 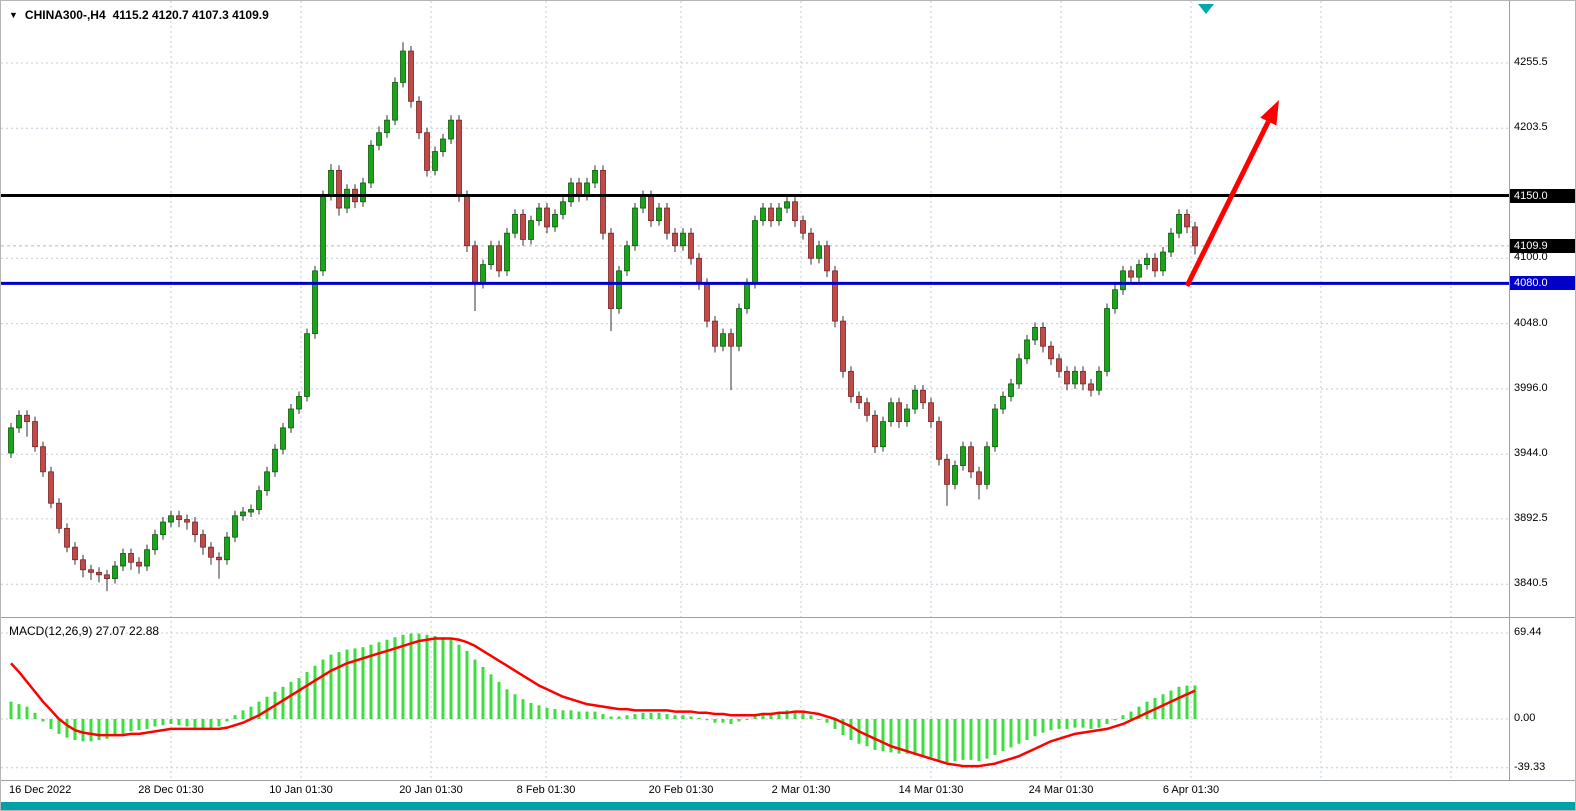 I want to click on price-scale-label: 3944.0, so click(x=1531, y=453).